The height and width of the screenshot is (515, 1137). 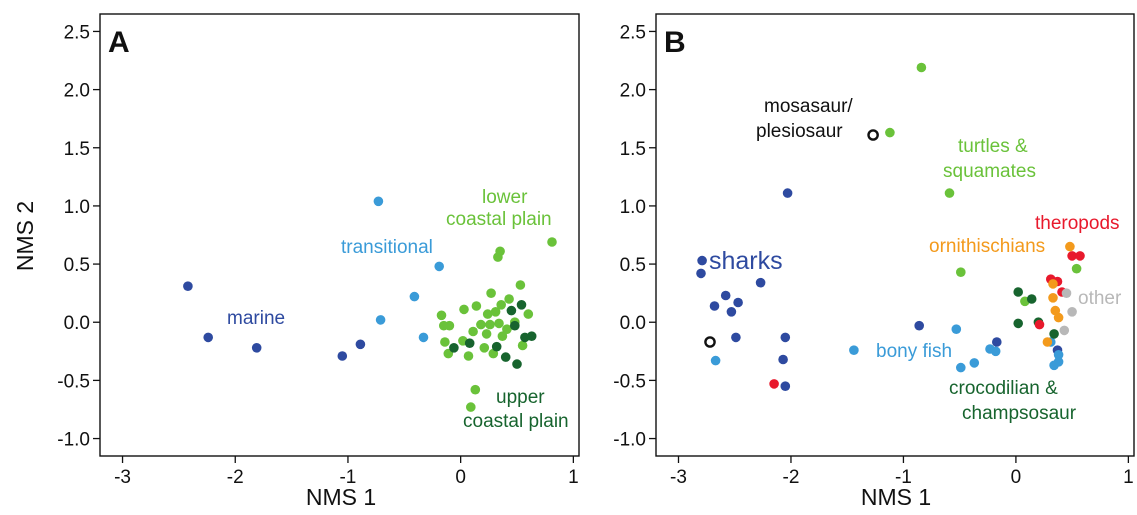 What do you see at coordinates (633, 91) in the screenshot?
I see `panel-b-y-tick-label: 2.0` at bounding box center [633, 91].